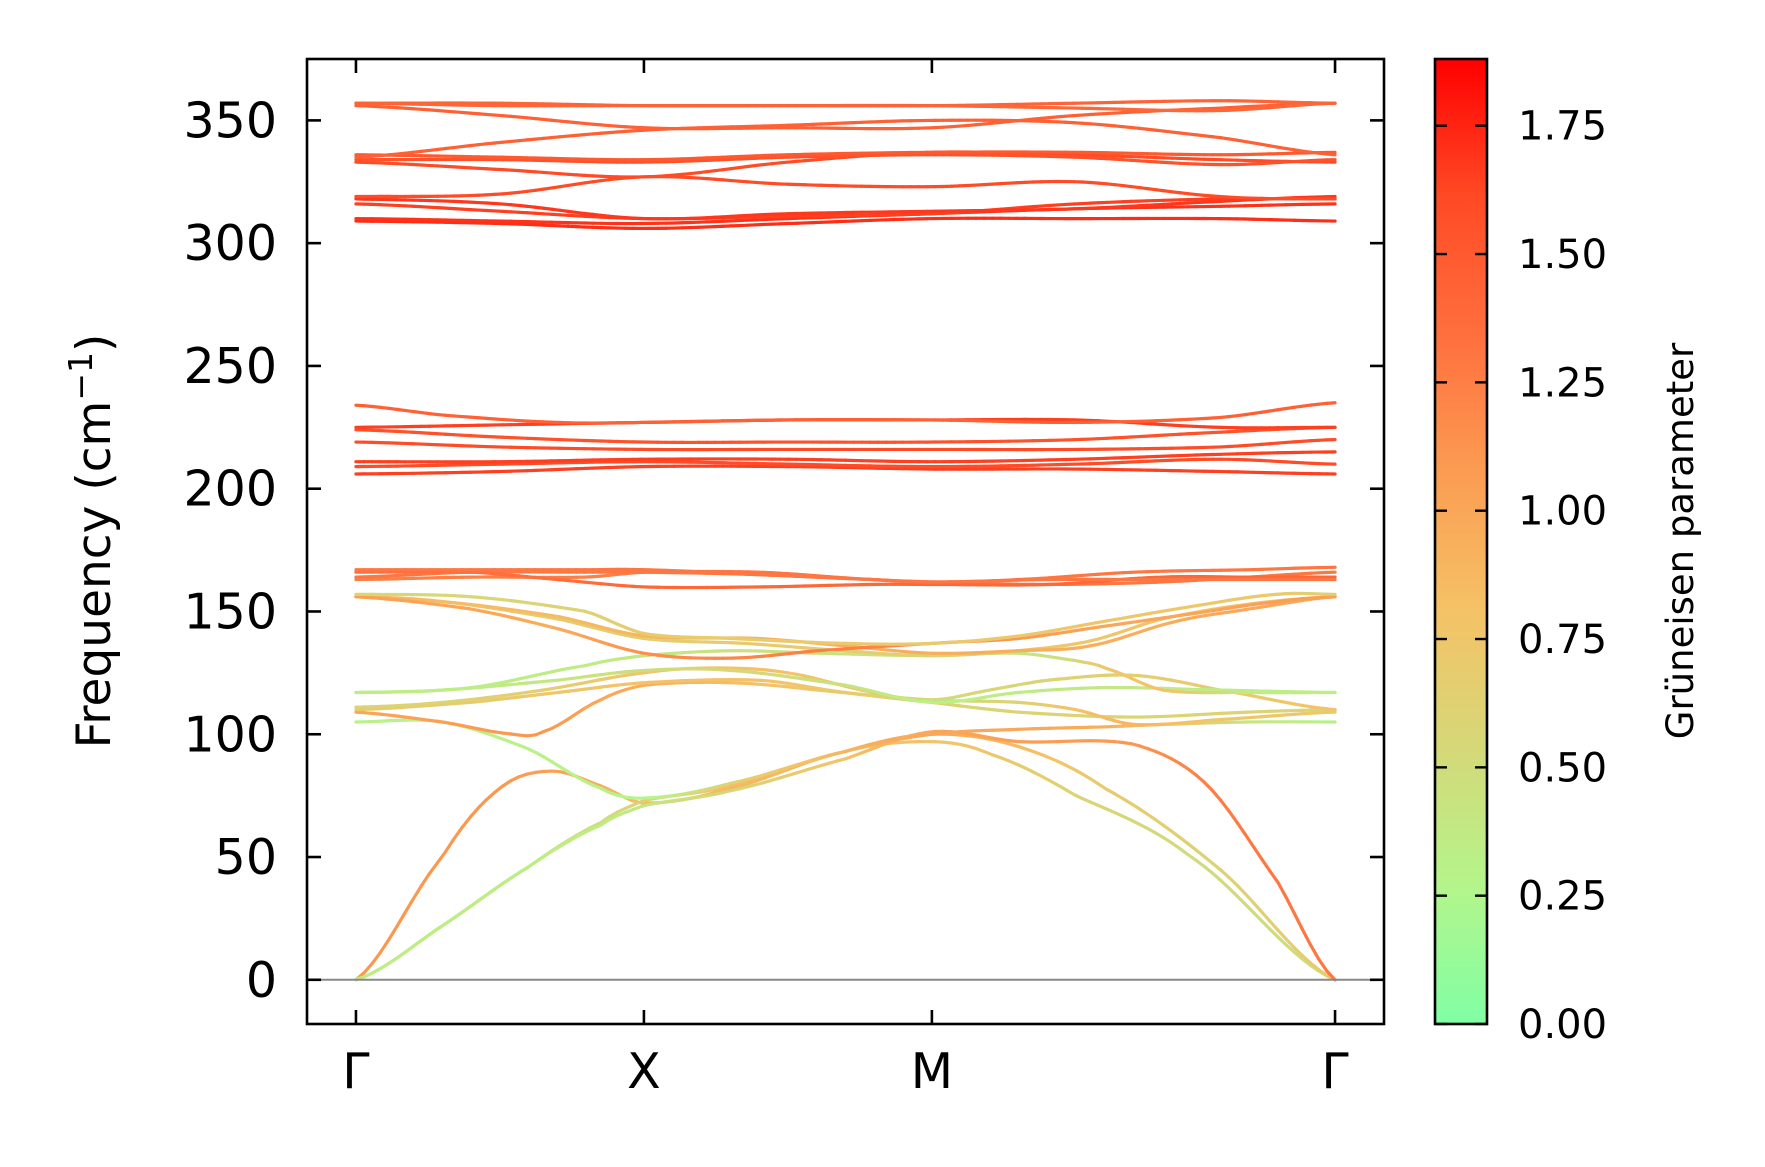 This screenshot has height=1167, width=1765. What do you see at coordinates (1680, 540) in the screenshot?
I see `colorbar-label: Grüneisen parameter` at bounding box center [1680, 540].